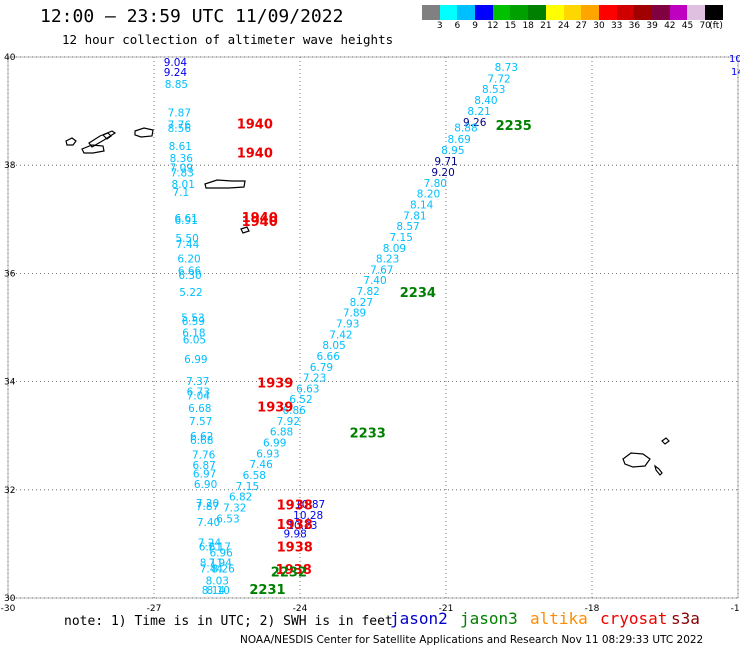  Describe the element at coordinates (204, 455) in the screenshot. I see `swh-value-cryosat: 7.76` at that location.